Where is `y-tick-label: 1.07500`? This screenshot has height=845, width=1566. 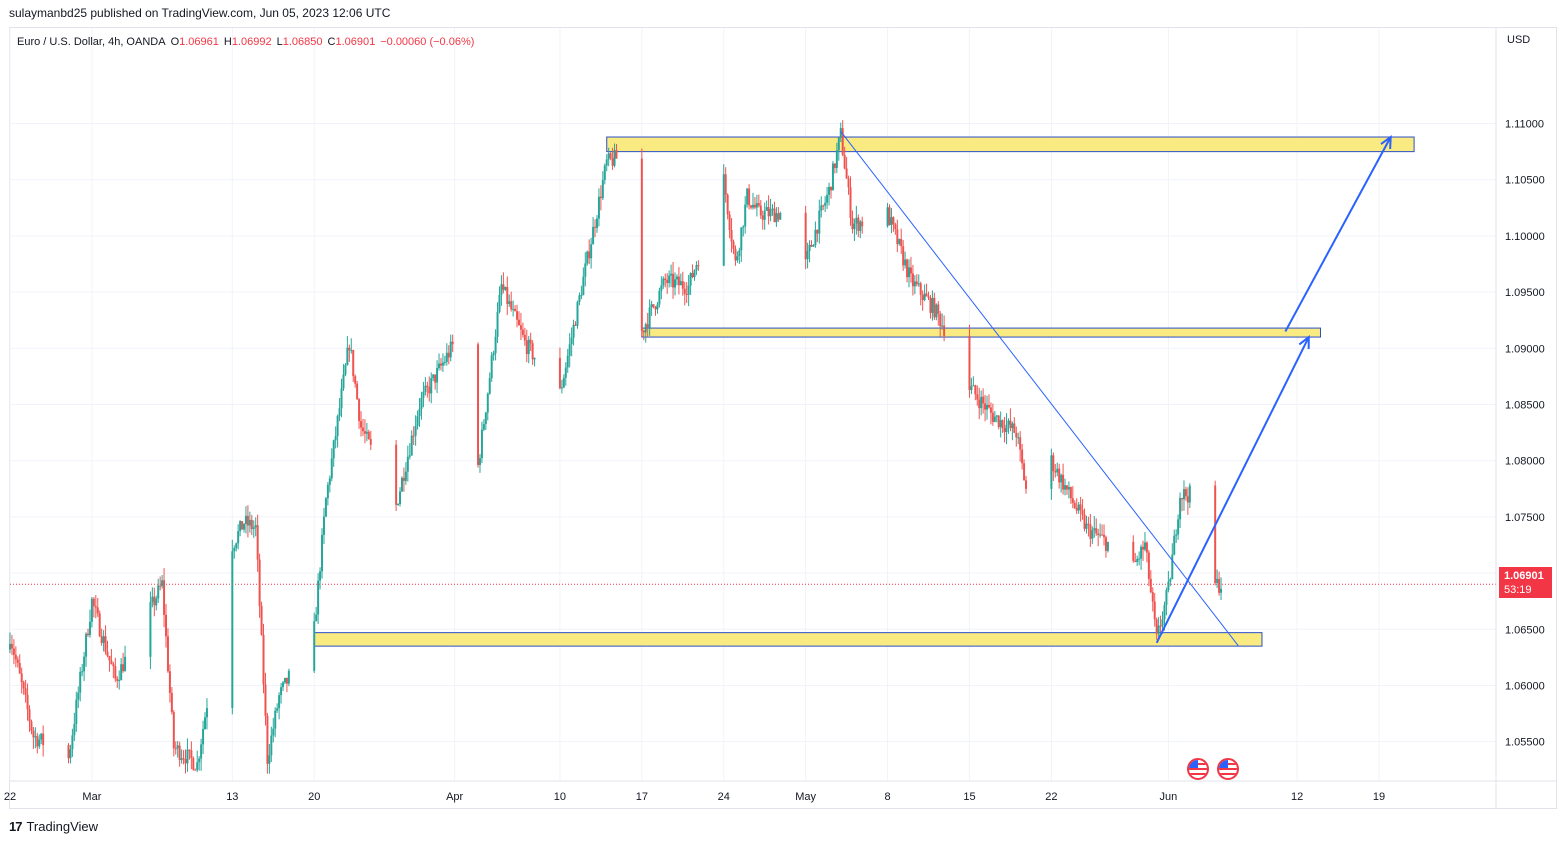
y-tick-label: 1.07500 is located at coordinates (1525, 518).